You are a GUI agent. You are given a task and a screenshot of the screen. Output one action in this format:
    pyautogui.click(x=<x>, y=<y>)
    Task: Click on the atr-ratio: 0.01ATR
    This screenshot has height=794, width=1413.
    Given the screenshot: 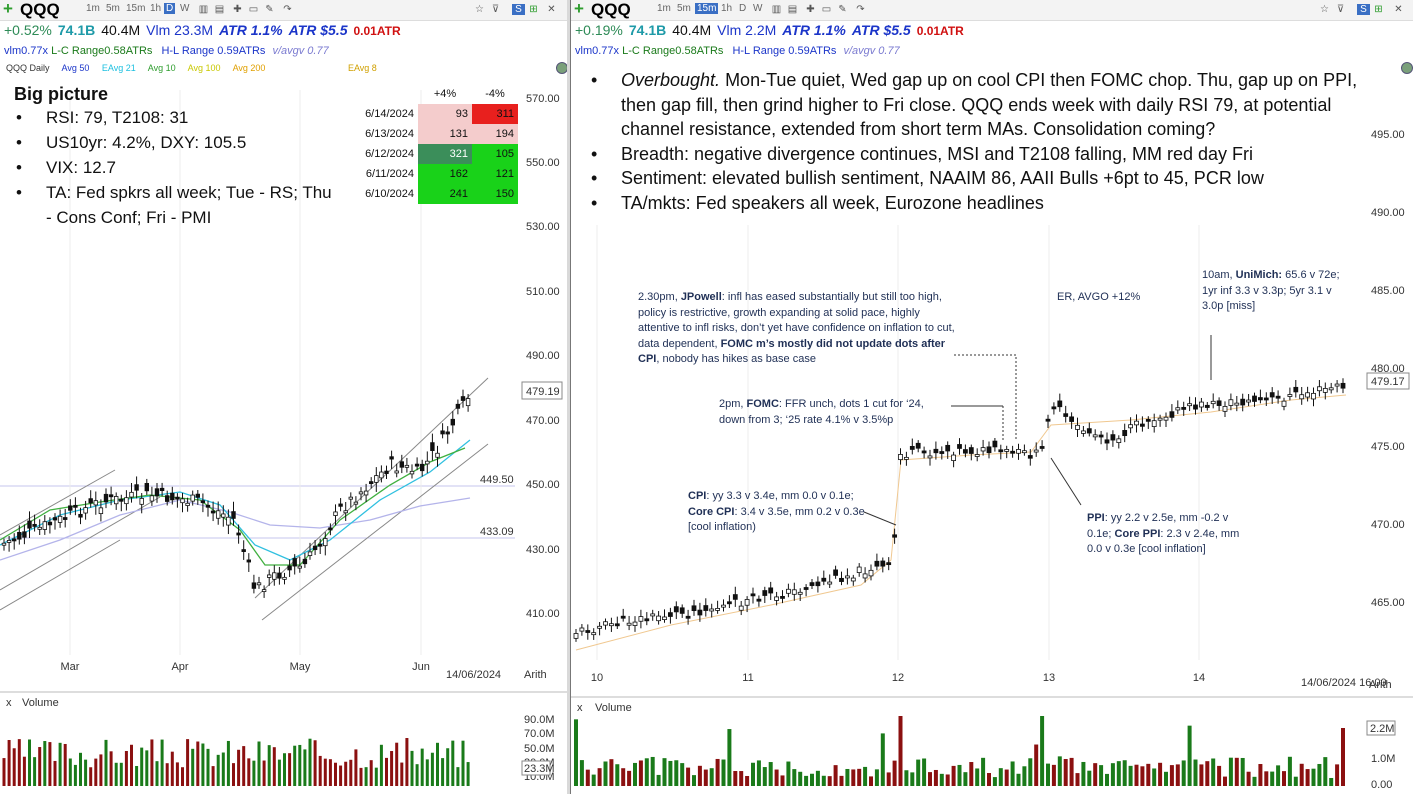 What is the action you would take?
    pyautogui.click(x=377, y=31)
    